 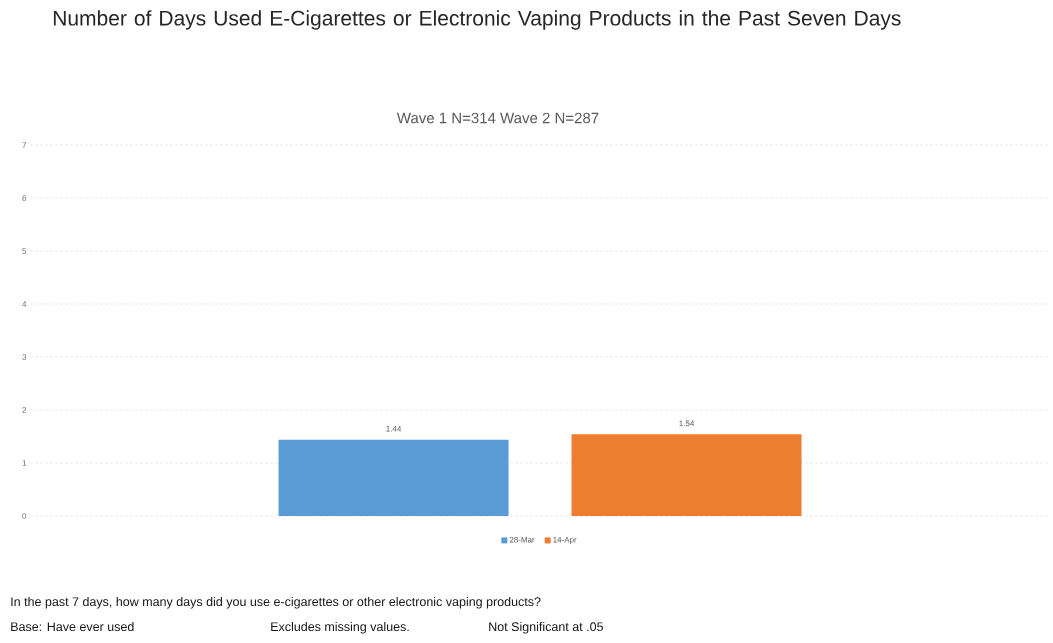 What do you see at coordinates (497, 118) in the screenshot?
I see `chart-subtitle: Wave 1 N=314 Wave 2 N=287` at bounding box center [497, 118].